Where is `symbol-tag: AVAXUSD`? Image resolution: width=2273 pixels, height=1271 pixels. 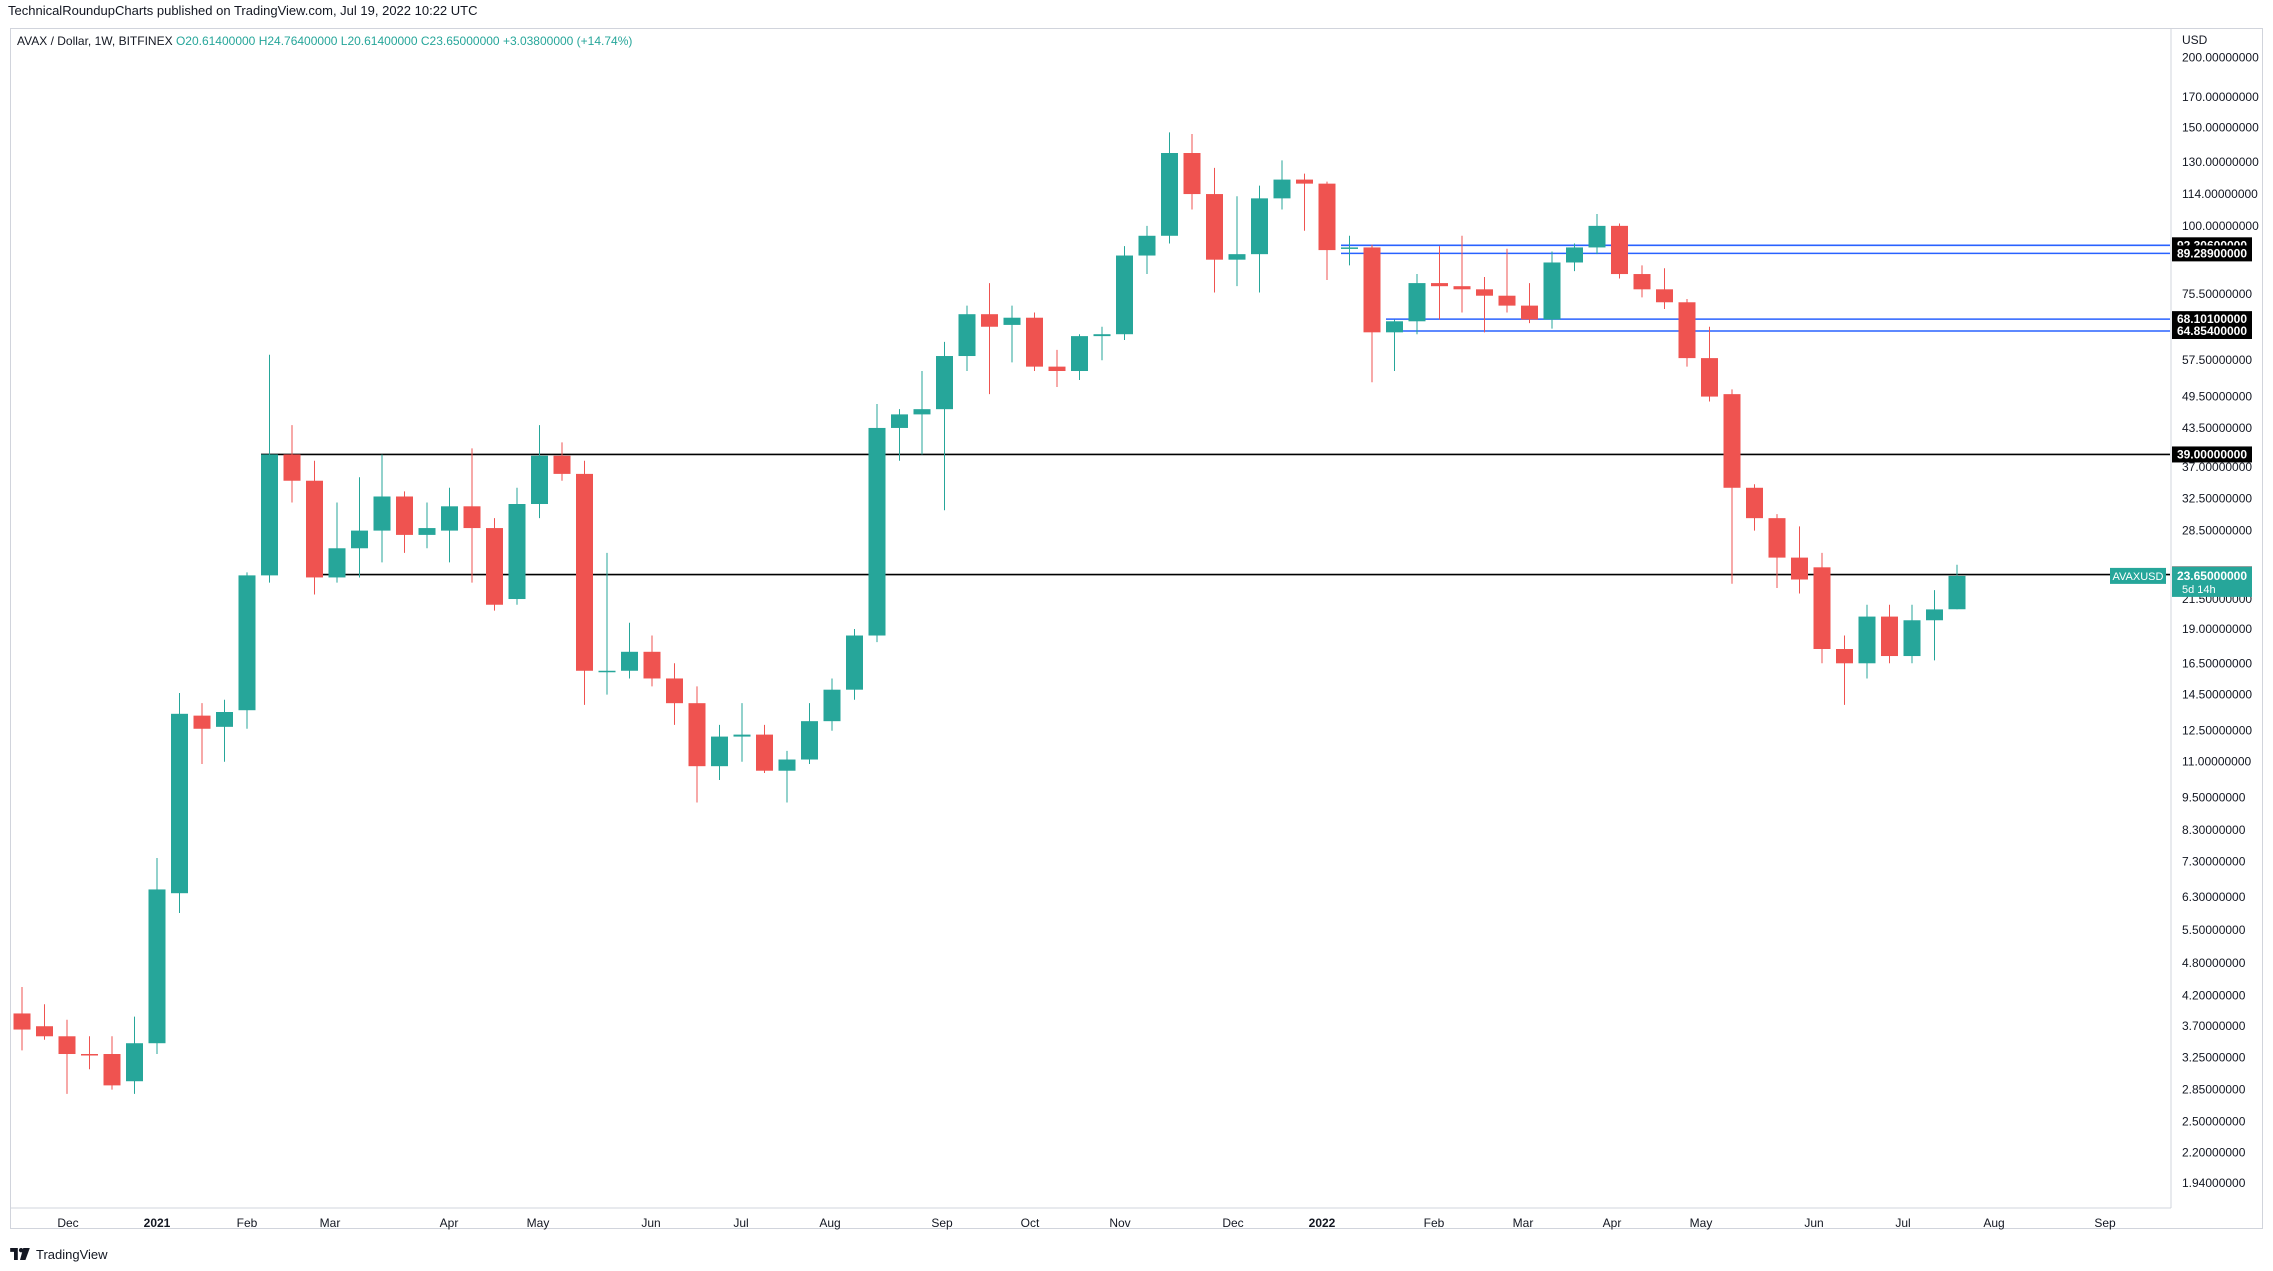 symbol-tag: AVAXUSD is located at coordinates (2138, 577).